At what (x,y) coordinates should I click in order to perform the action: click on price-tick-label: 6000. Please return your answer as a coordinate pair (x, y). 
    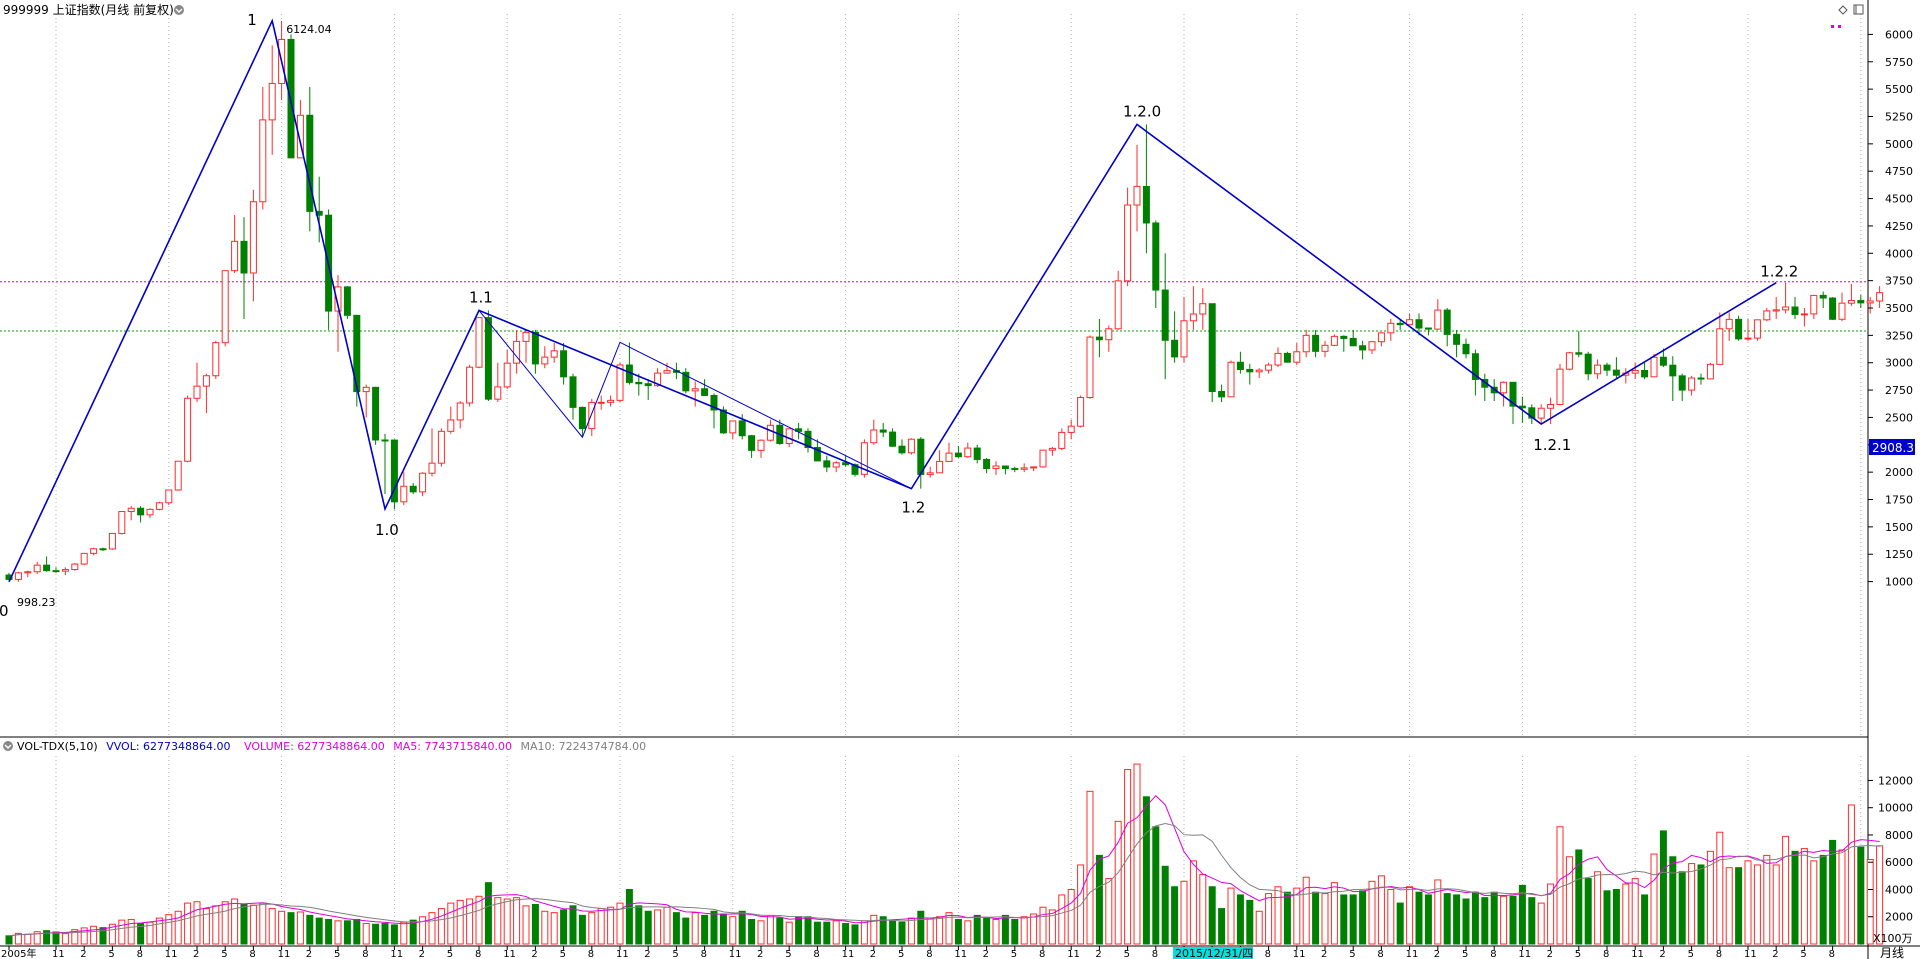
    Looking at the image, I should click on (1899, 34).